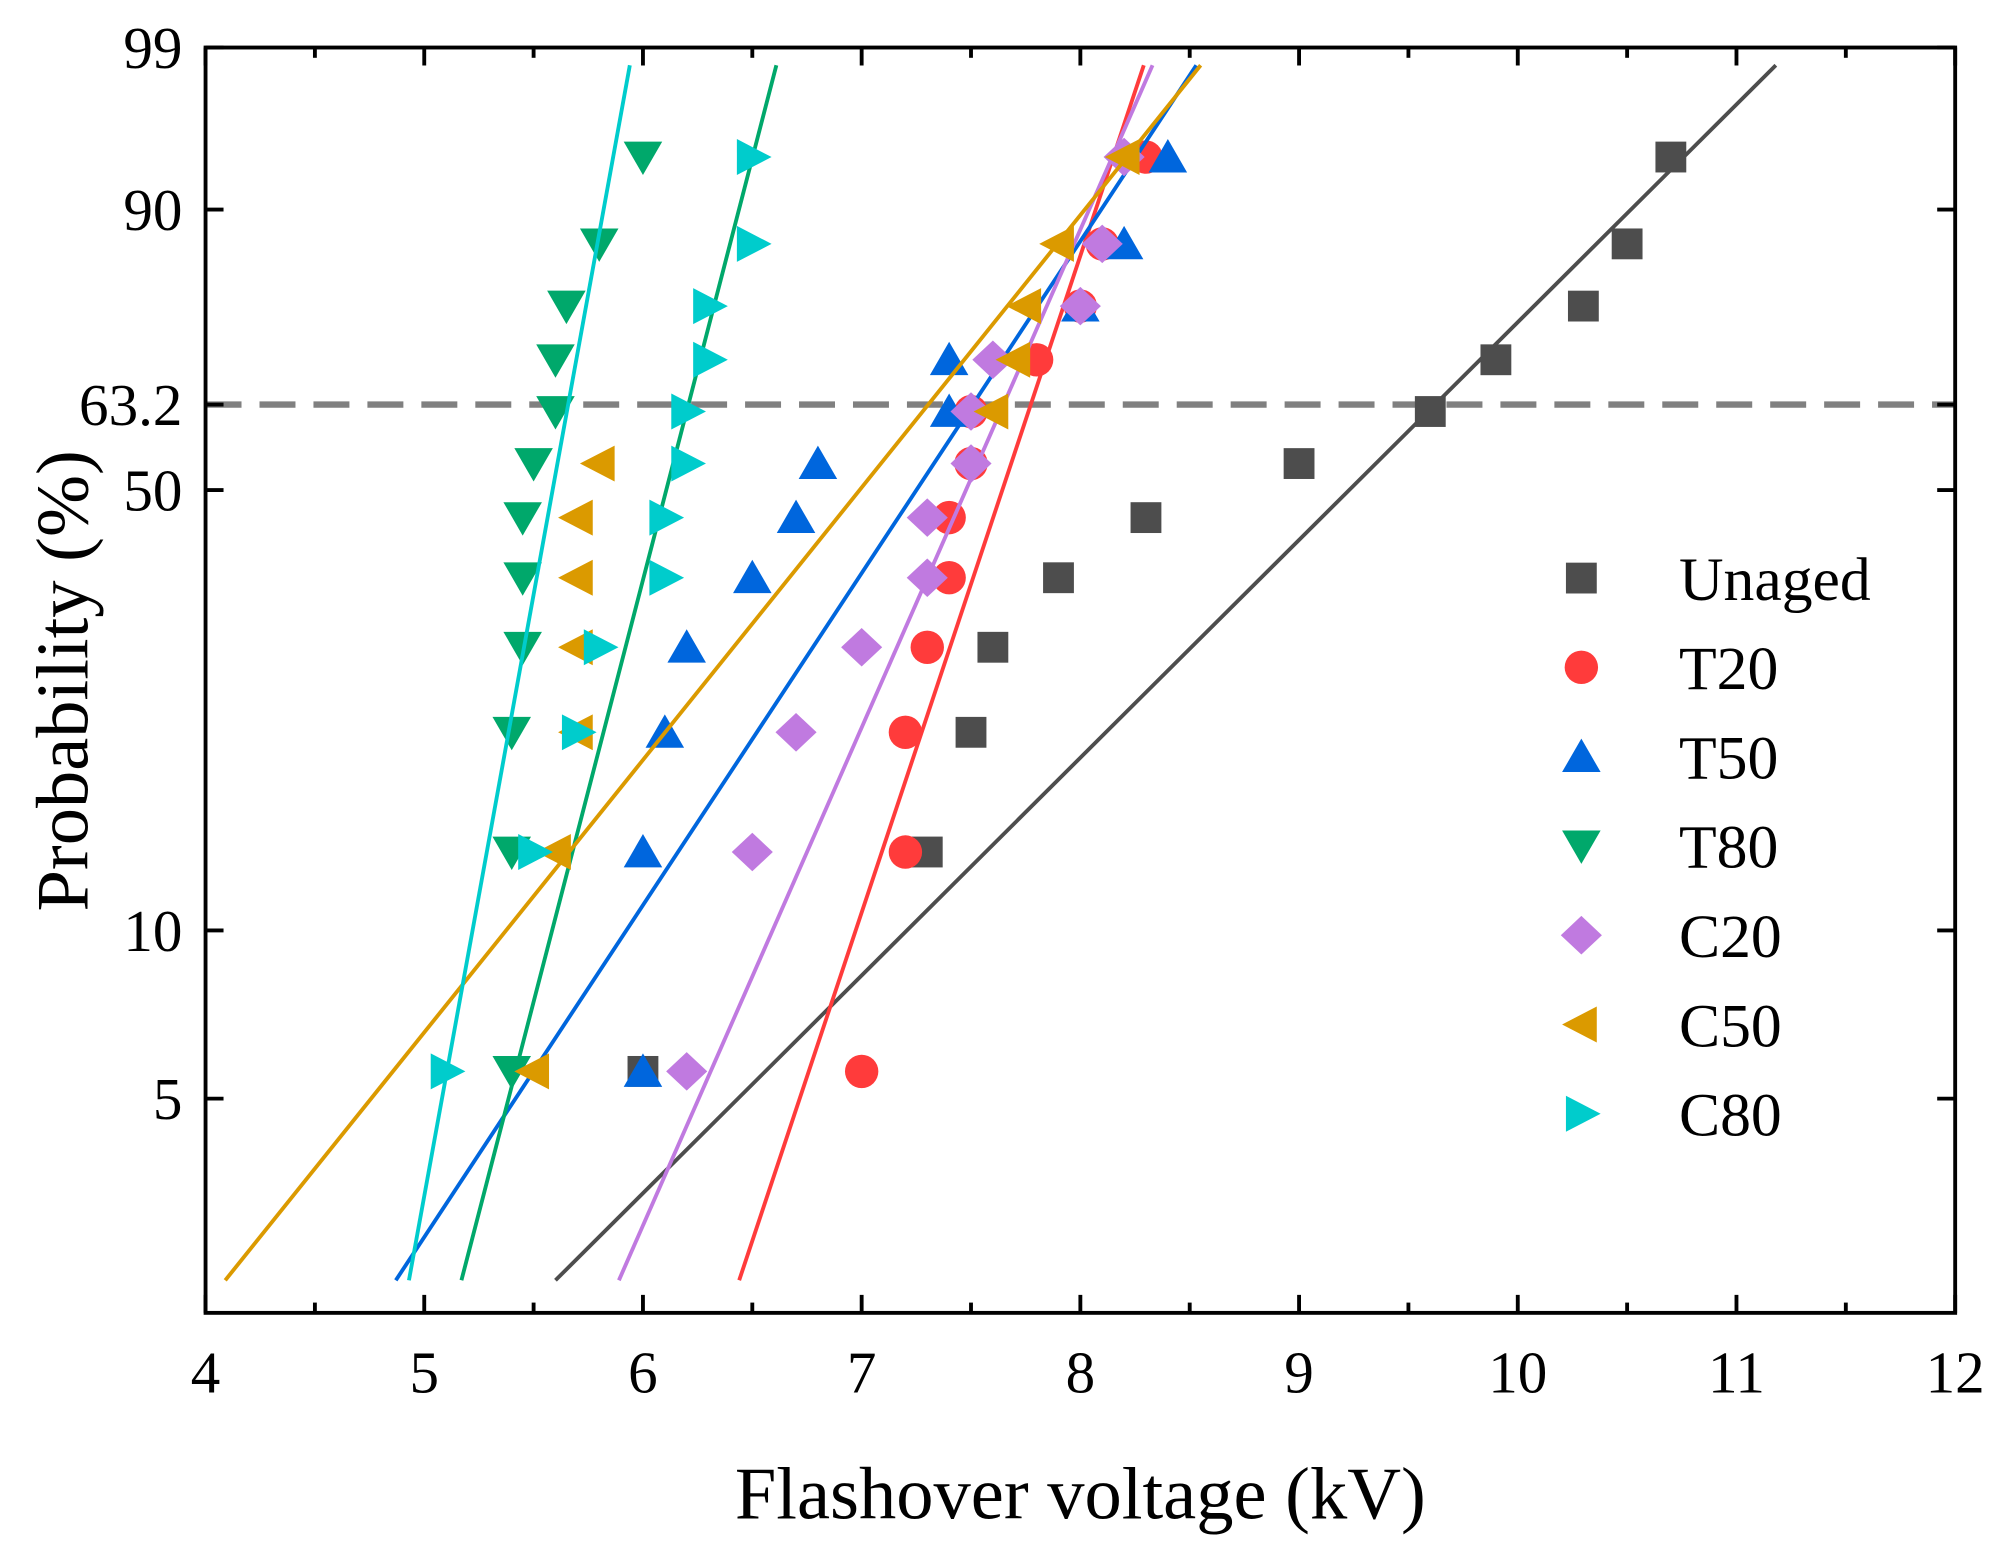  Describe the element at coordinates (1775, 580) in the screenshot. I see `legend-label-unaged: Unaged` at that location.